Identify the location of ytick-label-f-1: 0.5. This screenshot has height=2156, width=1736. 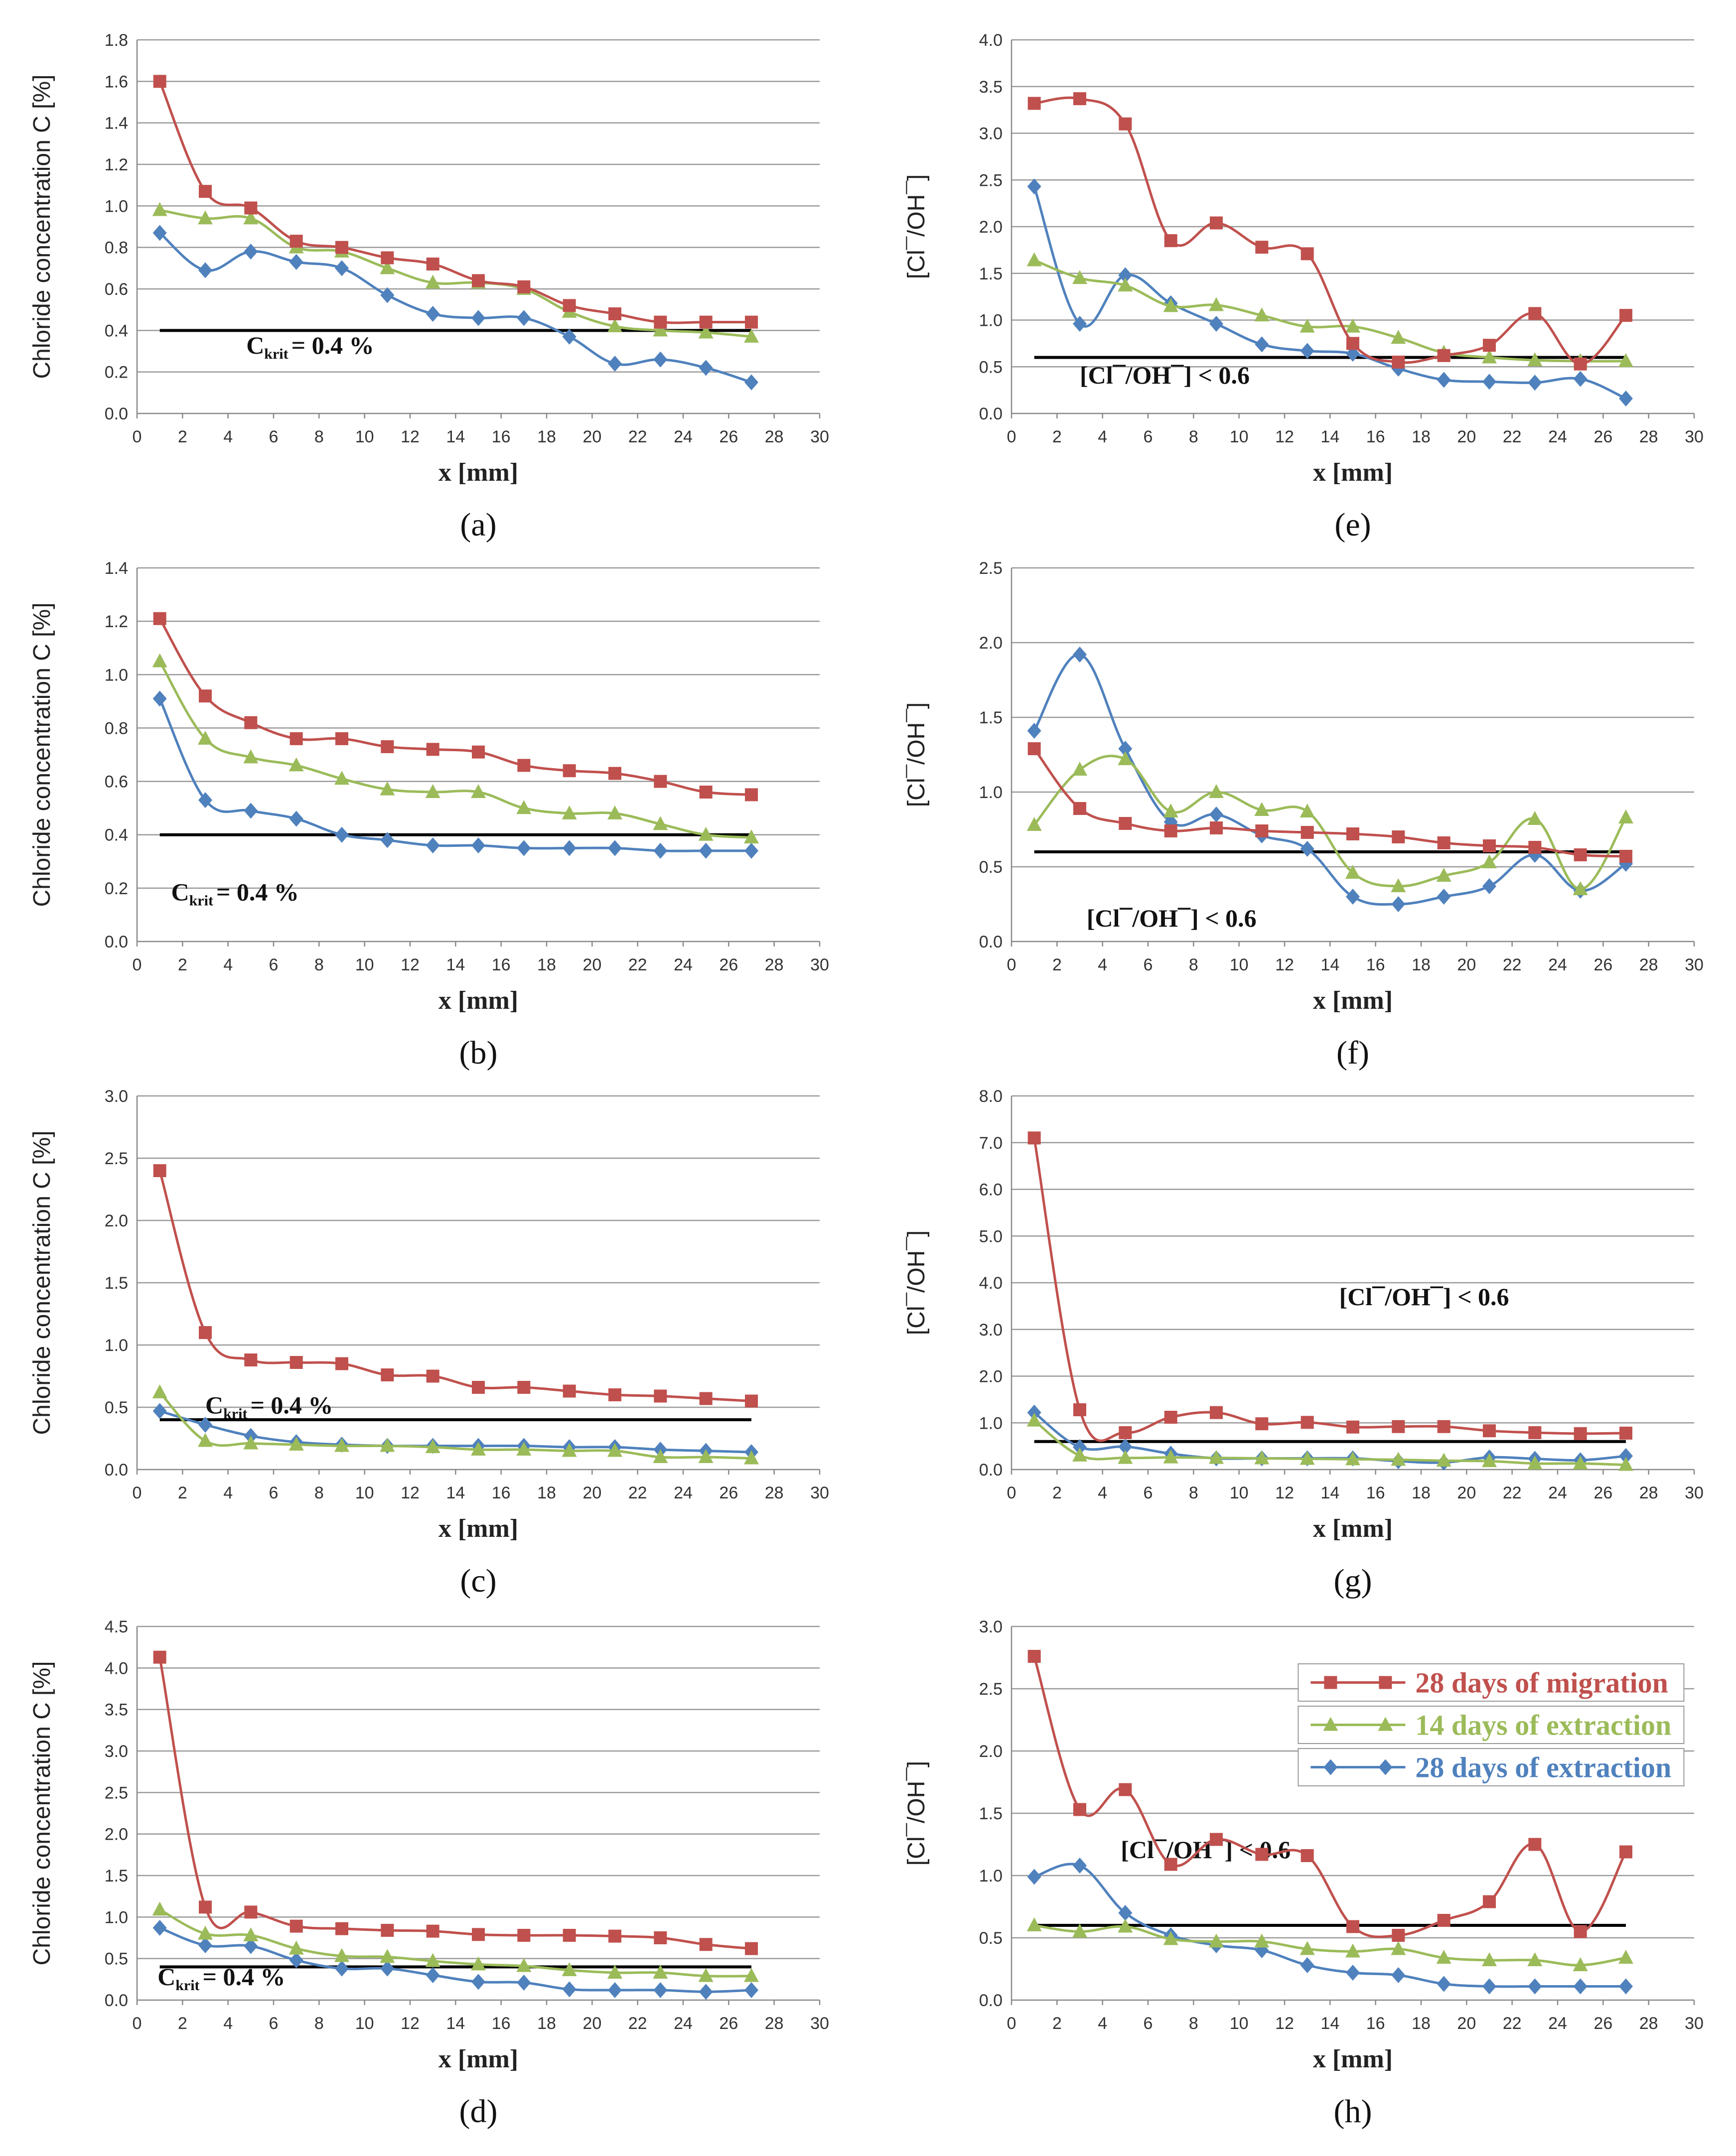
(991, 867).